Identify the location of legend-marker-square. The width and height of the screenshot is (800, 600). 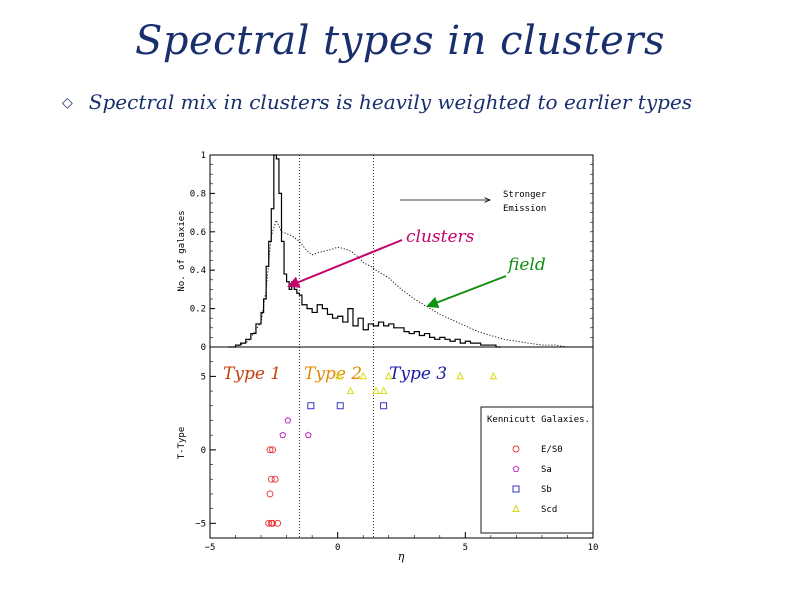
(516, 489).